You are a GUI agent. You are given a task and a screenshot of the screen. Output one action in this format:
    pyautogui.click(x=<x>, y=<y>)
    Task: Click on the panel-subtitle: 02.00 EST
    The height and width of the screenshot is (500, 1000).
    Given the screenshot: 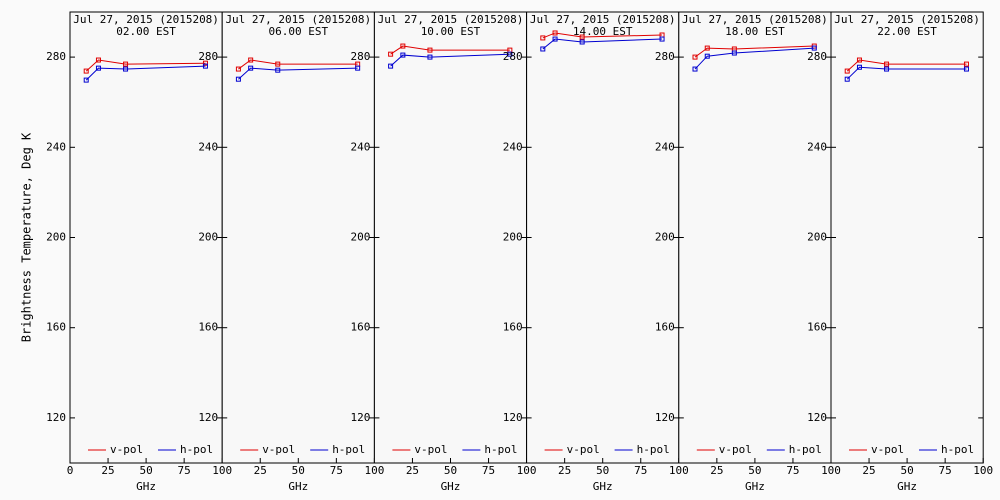 What is the action you would take?
    pyautogui.click(x=146, y=31)
    